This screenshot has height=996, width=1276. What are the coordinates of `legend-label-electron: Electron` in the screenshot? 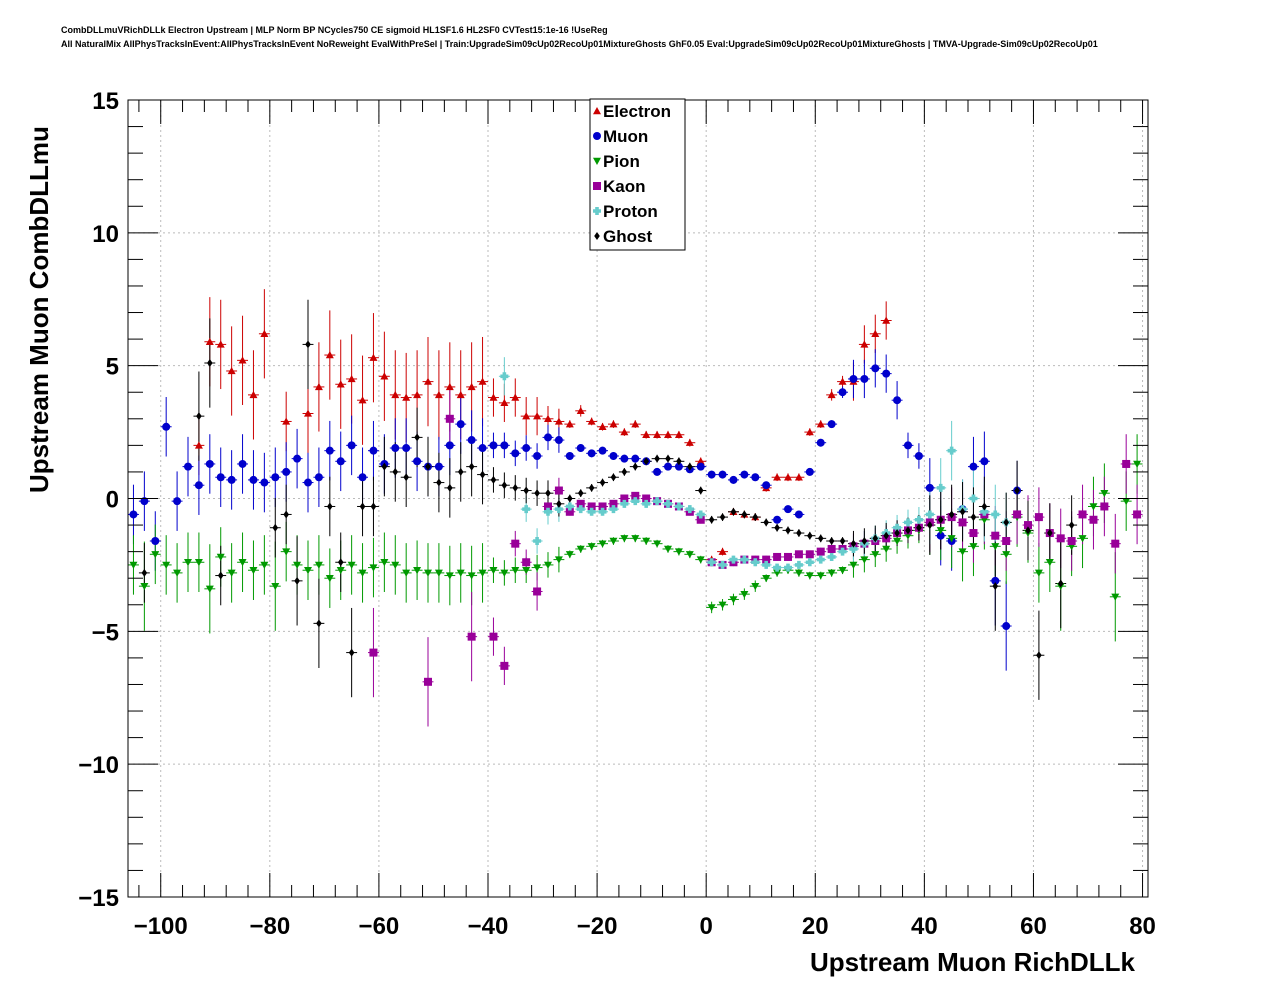 It's located at (637, 111).